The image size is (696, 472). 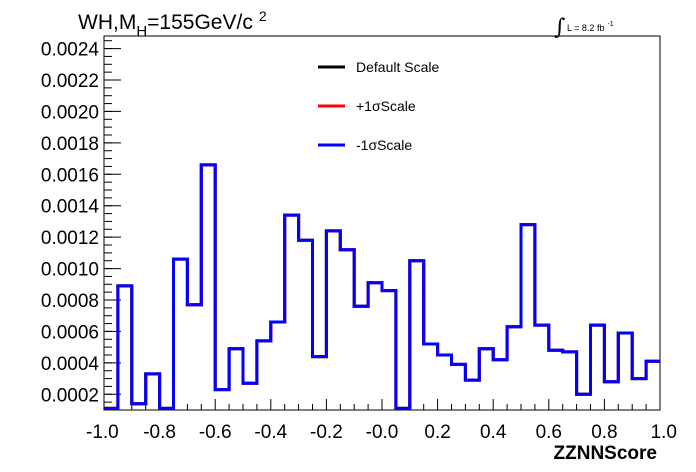 What do you see at coordinates (493, 432) in the screenshot?
I see `x-tick-label: 0.4` at bounding box center [493, 432].